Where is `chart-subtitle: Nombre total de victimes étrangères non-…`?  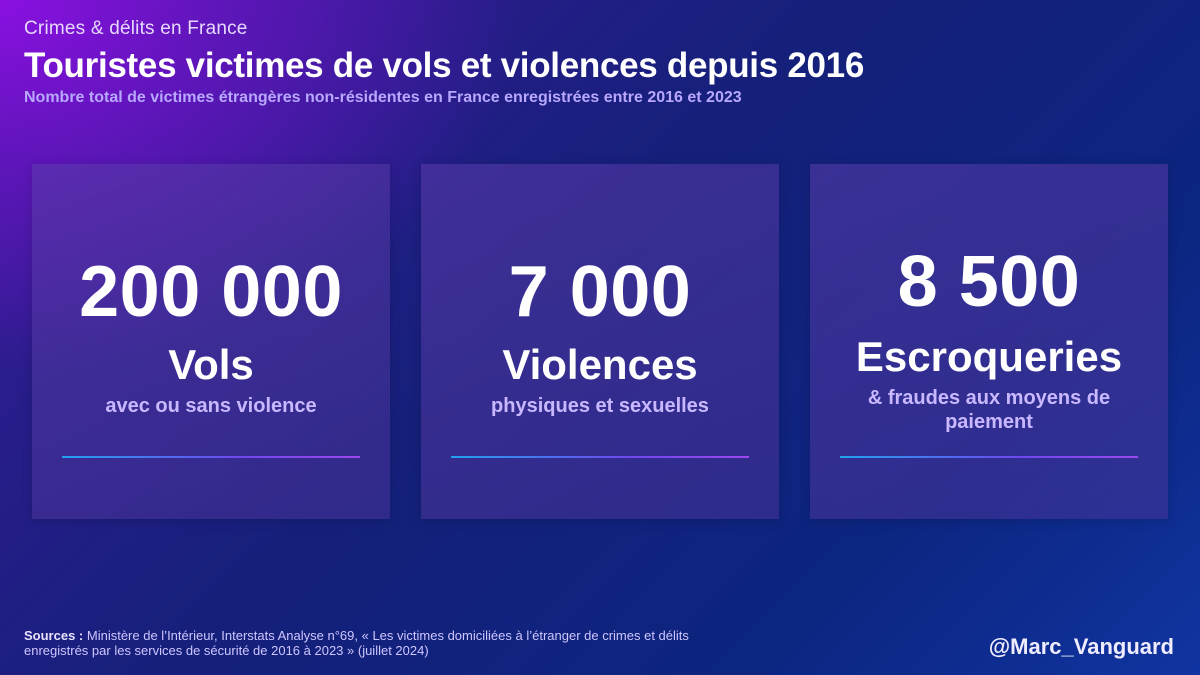 chart-subtitle: Nombre total de victimes étrangères non-… is located at coordinates (383, 97).